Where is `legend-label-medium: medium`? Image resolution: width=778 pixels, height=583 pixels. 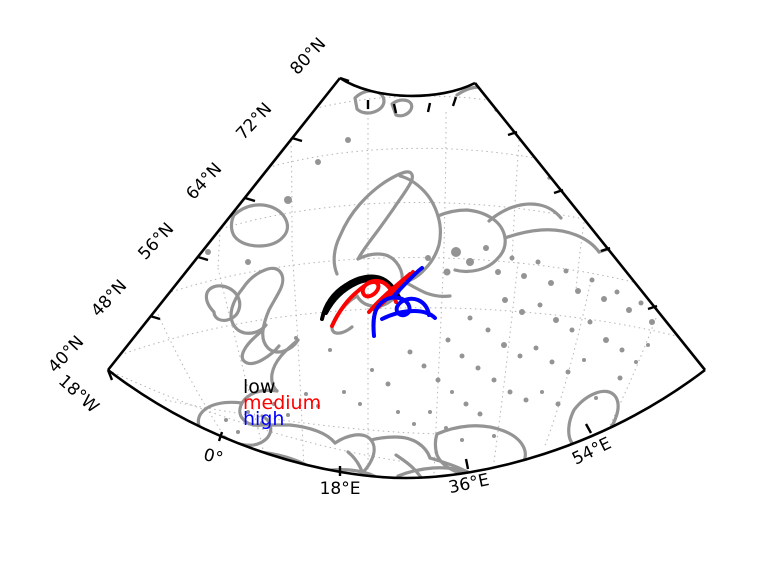 legend-label-medium: medium is located at coordinates (282, 403).